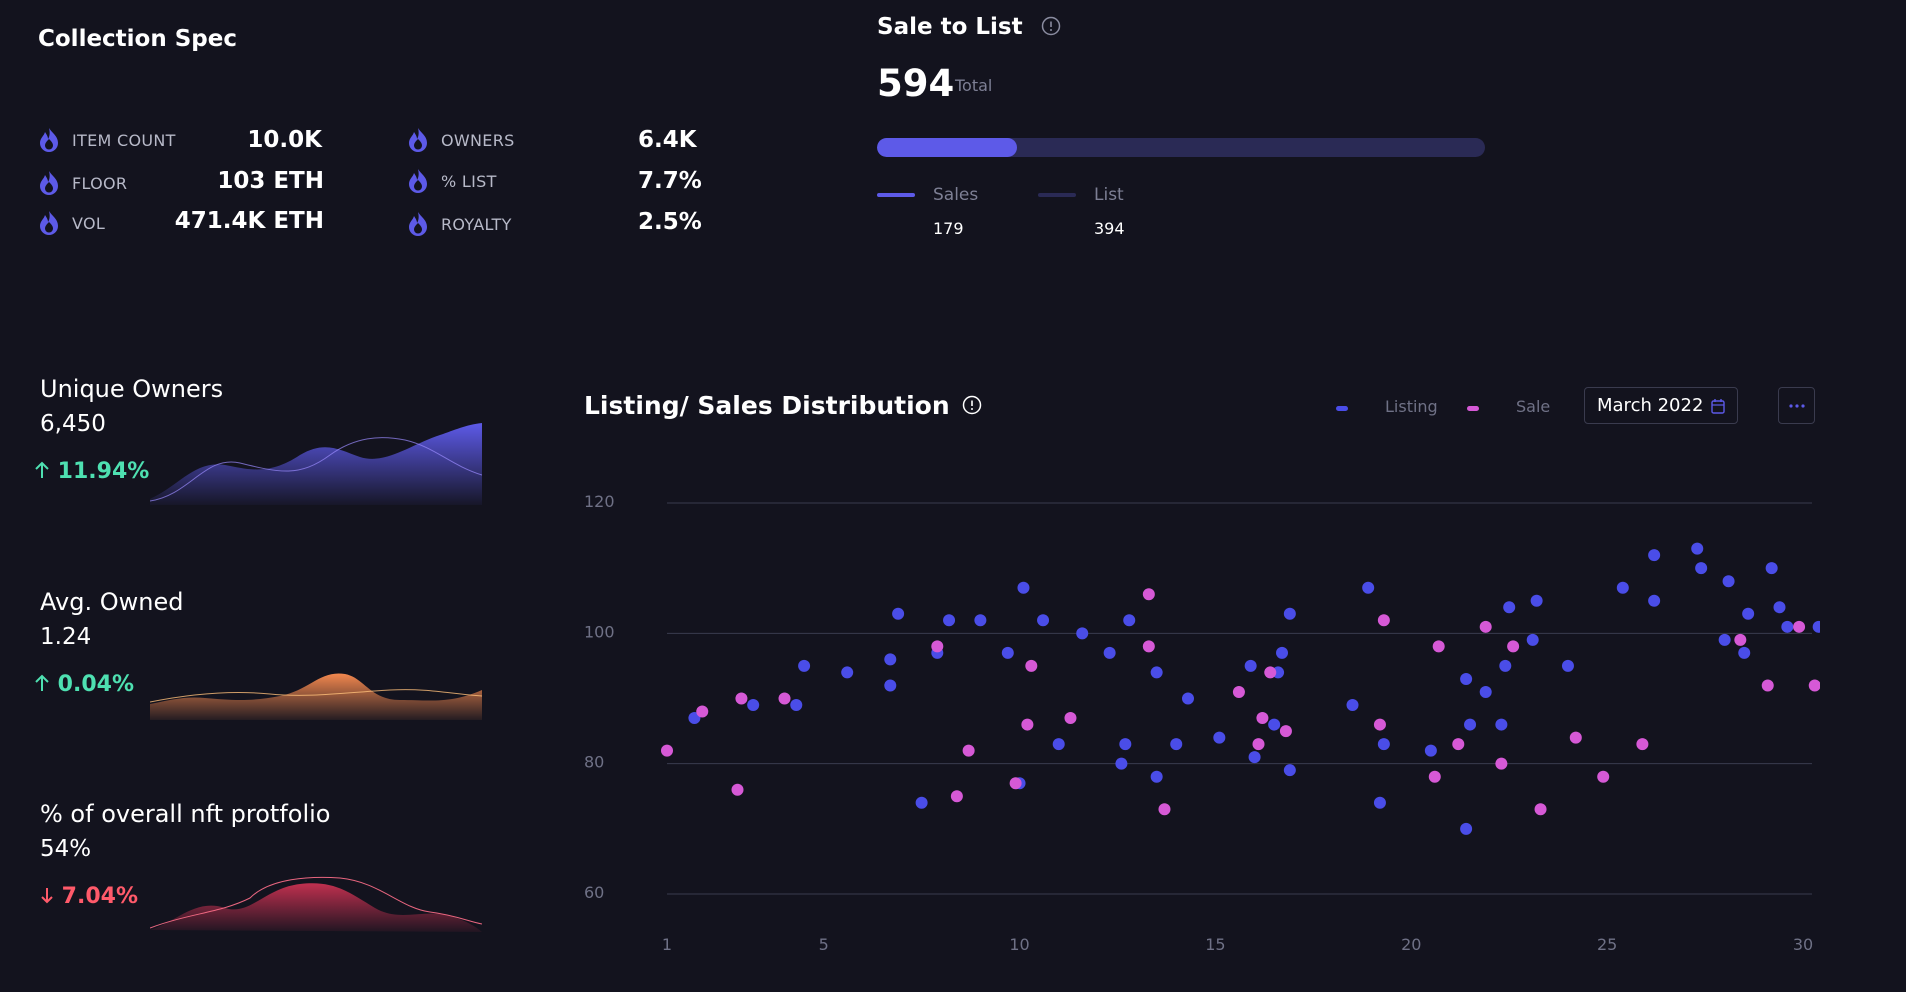 This screenshot has width=1906, height=992. I want to click on spec-value: 6.4K, so click(667, 140).